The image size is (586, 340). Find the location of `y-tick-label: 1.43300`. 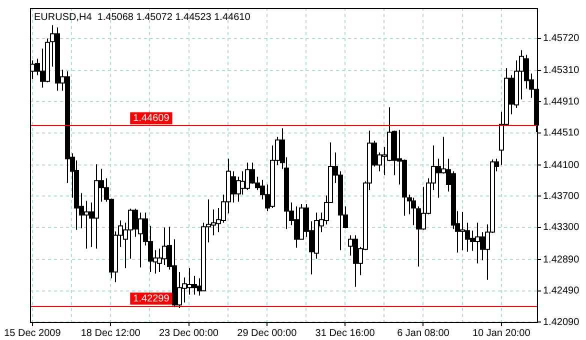

y-tick-label: 1.43300 is located at coordinates (561, 228).